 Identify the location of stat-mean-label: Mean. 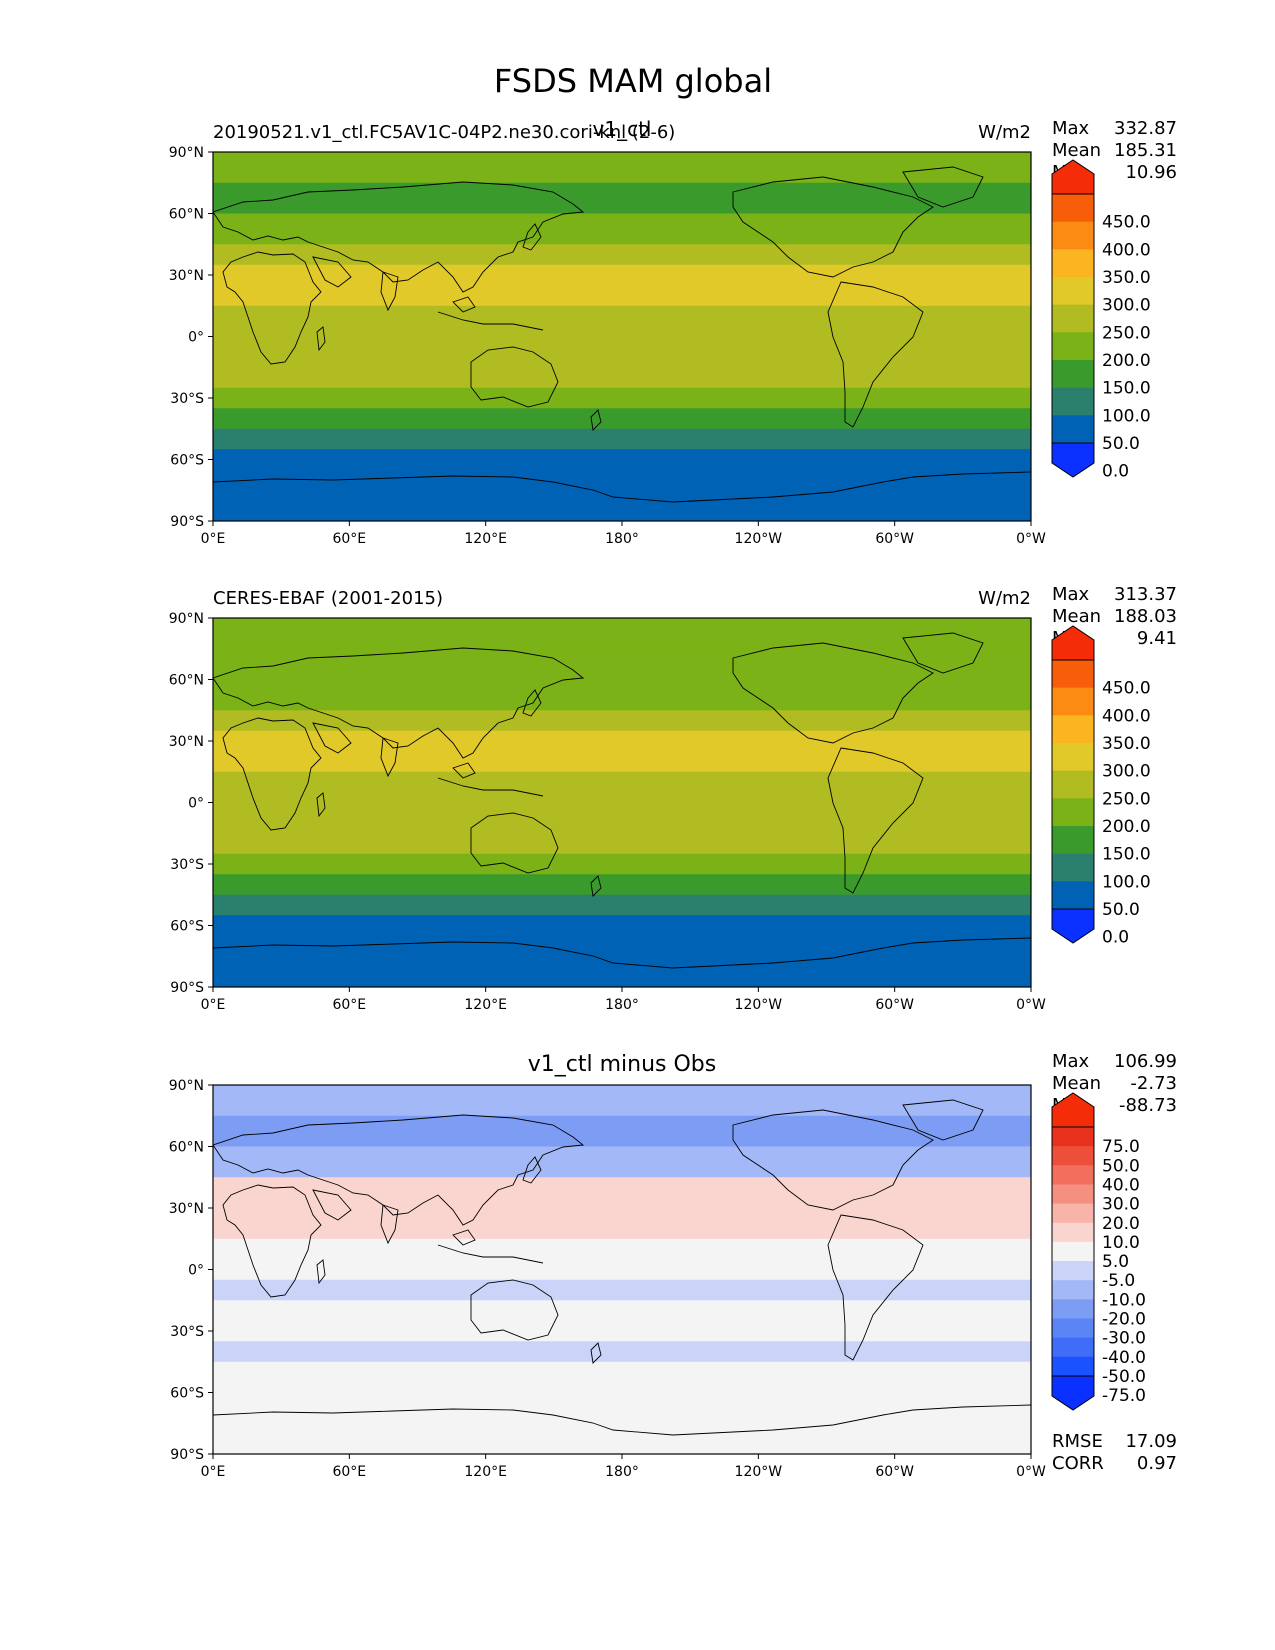
(1076, 150).